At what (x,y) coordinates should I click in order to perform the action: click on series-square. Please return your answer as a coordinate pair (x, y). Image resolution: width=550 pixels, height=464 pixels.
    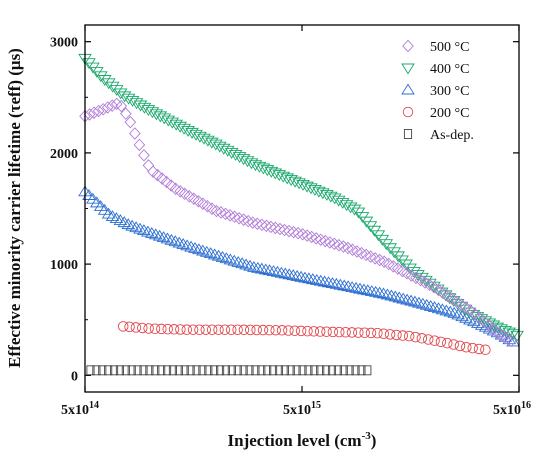
    Looking at the image, I should click on (229, 370).